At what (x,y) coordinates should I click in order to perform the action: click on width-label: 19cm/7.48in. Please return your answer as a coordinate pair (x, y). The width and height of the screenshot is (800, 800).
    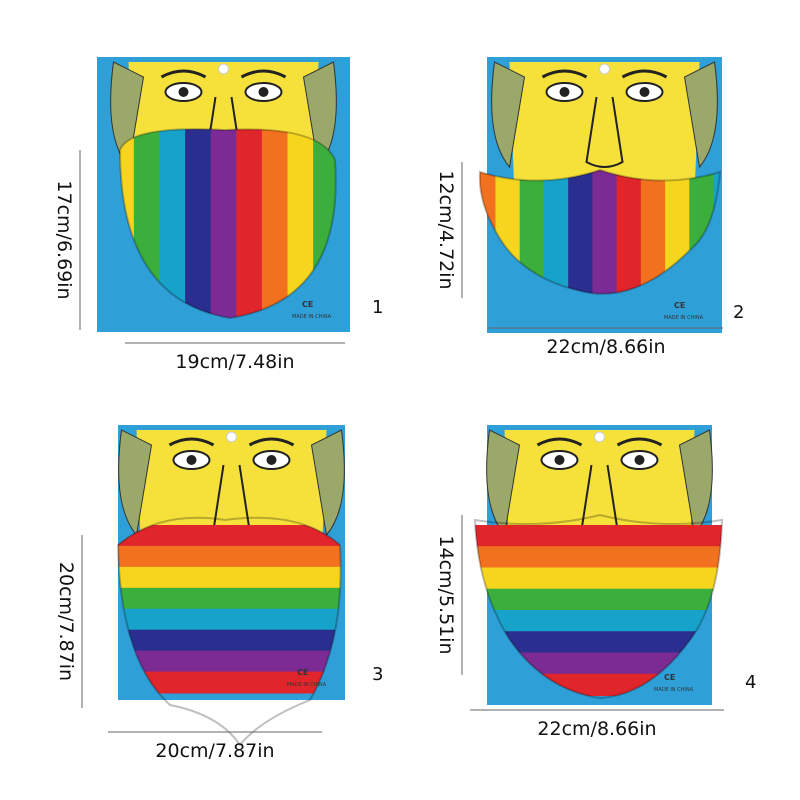
    Looking at the image, I should click on (234, 362).